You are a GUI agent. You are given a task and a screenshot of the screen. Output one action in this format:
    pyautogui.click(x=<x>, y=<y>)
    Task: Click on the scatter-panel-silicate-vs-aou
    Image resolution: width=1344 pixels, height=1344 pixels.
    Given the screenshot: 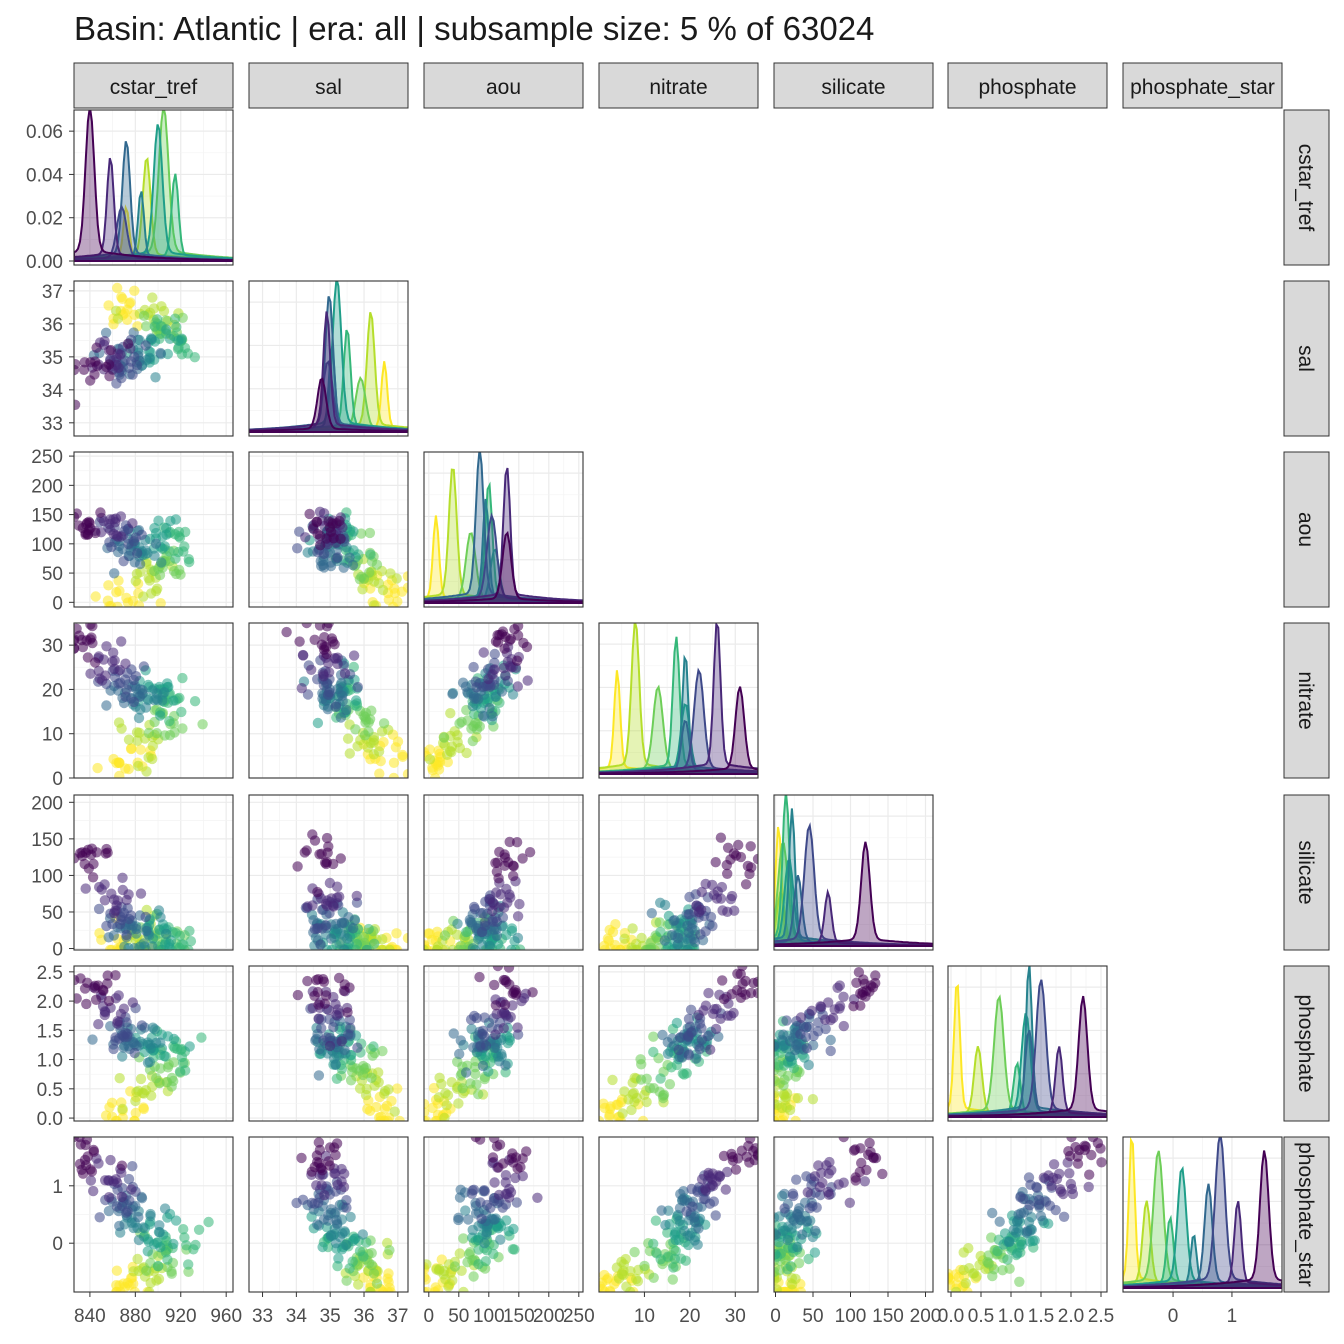 What is the action you would take?
    pyautogui.click(x=503, y=872)
    